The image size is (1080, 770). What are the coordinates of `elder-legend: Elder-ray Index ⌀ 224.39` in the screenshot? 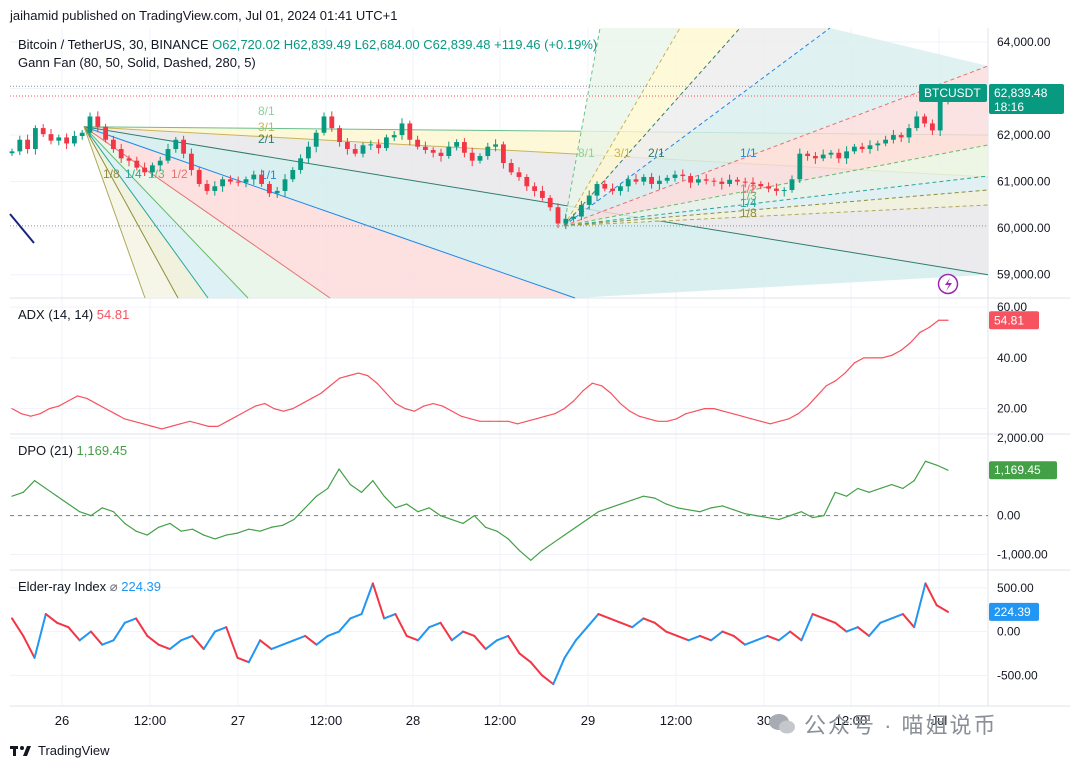 It's located at (89, 587).